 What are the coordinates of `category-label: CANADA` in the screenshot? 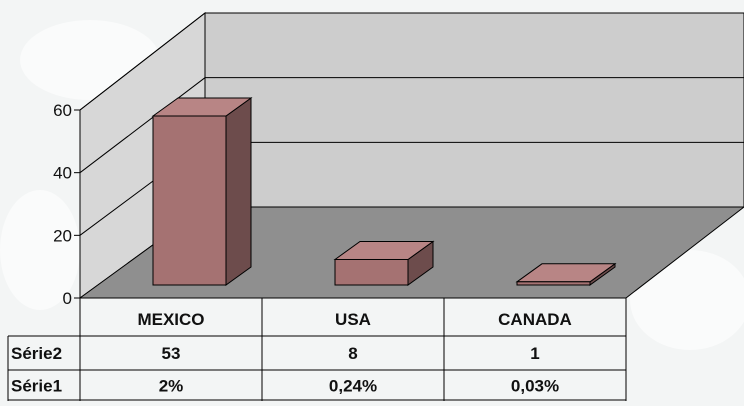 It's located at (535, 319).